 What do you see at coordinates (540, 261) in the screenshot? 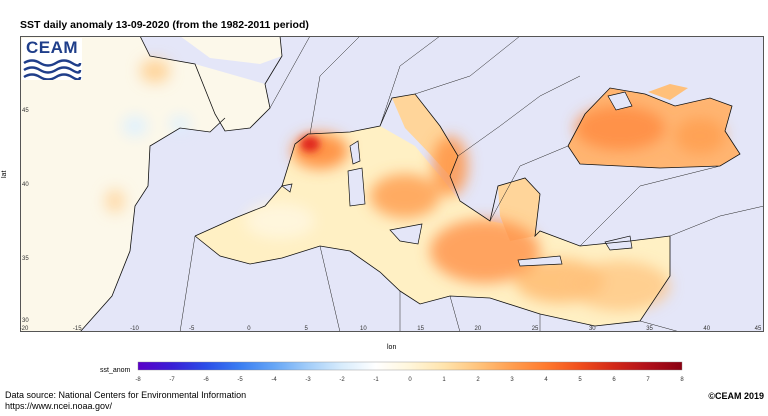
I see `crete` at bounding box center [540, 261].